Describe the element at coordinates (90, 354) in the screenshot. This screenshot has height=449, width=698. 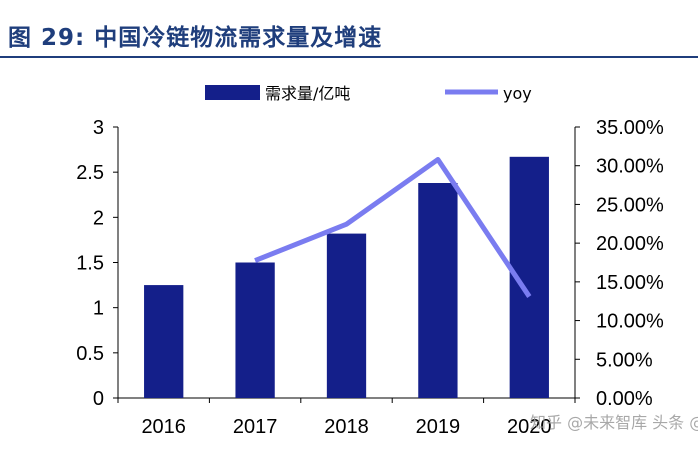
I see `left-tick-label: 0.5` at that location.